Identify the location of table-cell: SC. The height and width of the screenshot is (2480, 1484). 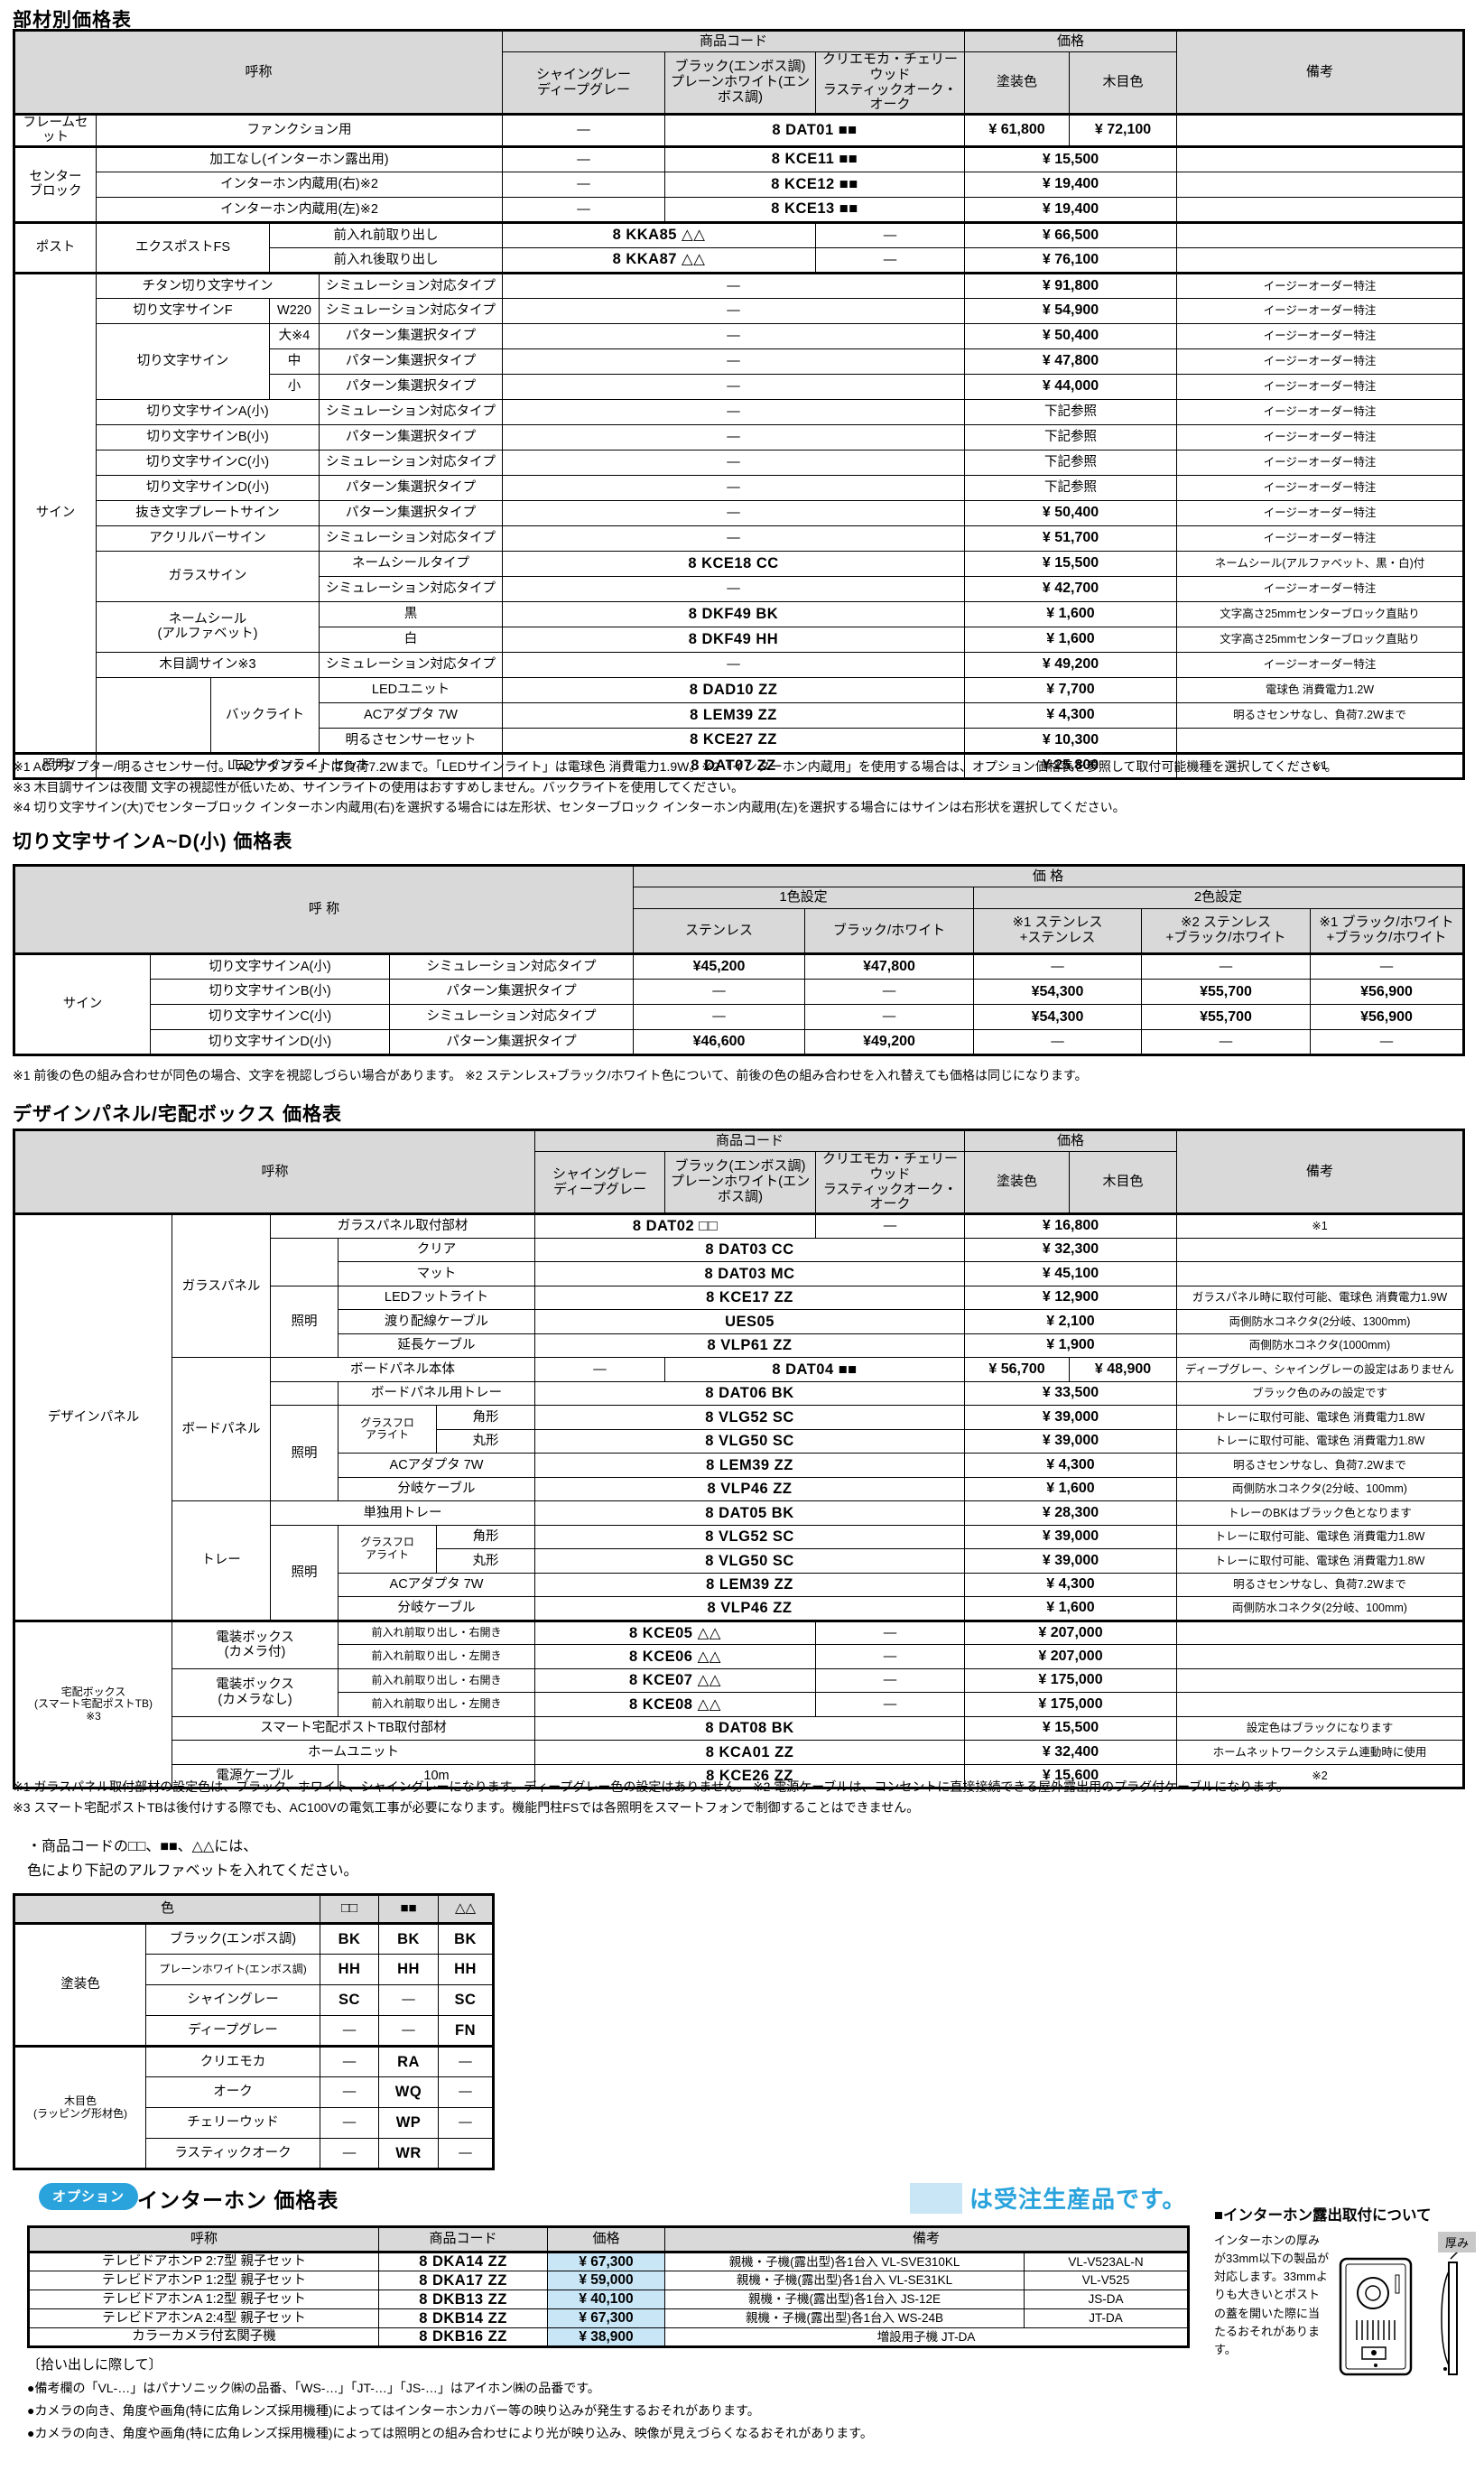
(349, 2000).